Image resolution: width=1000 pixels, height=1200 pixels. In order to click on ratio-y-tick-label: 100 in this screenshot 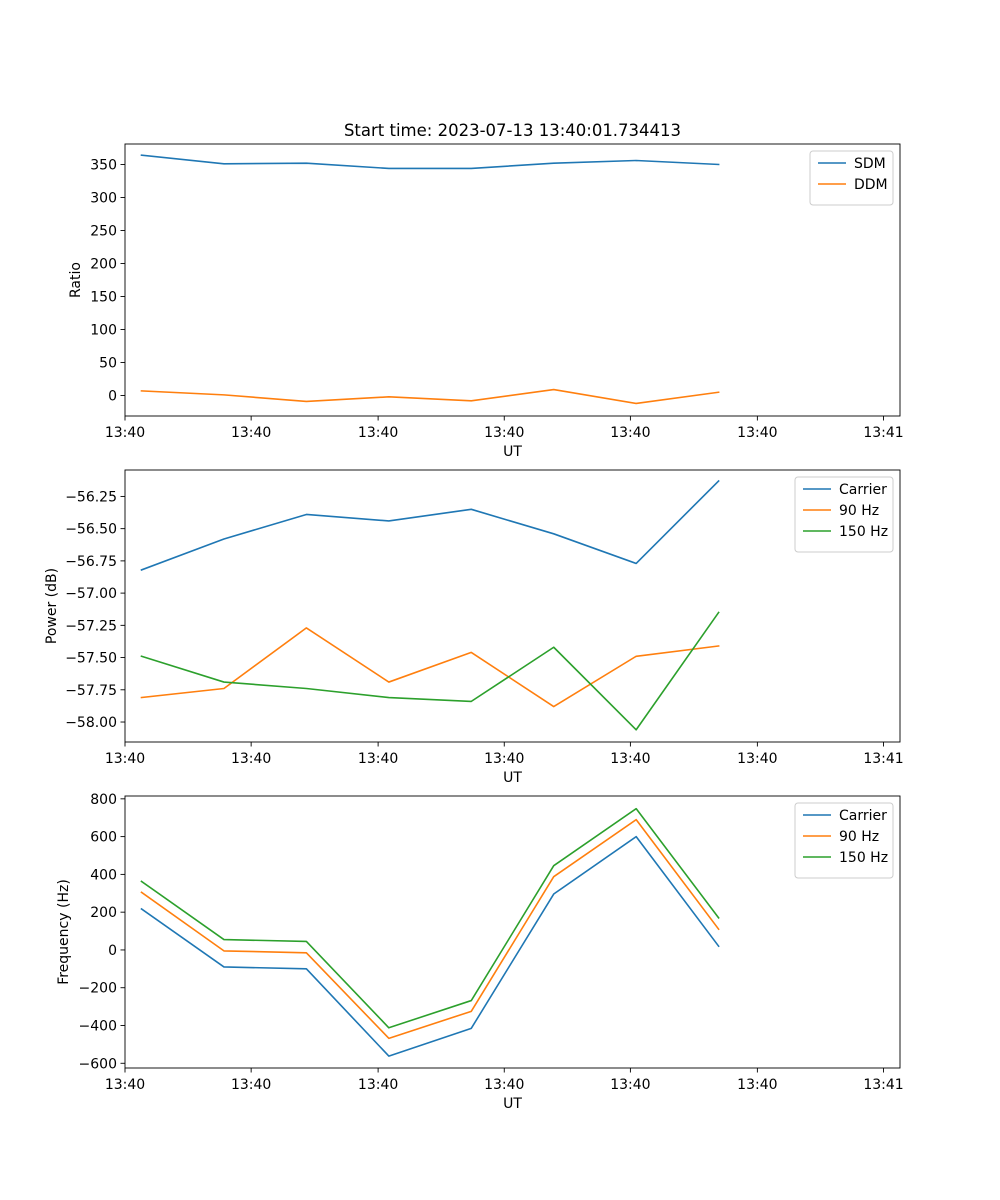, I will do `click(103, 331)`.